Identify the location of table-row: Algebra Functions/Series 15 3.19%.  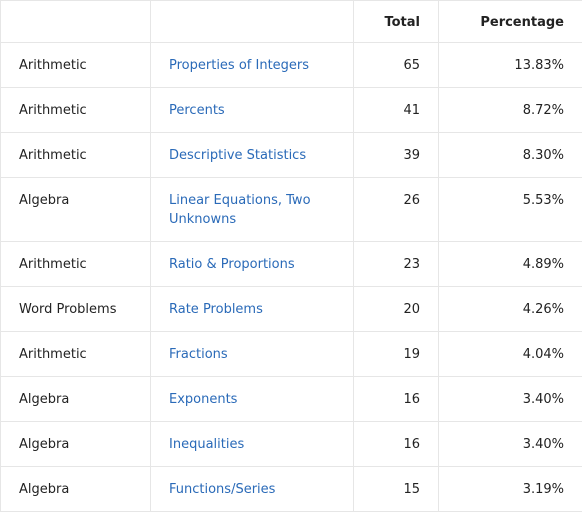
(291, 489).